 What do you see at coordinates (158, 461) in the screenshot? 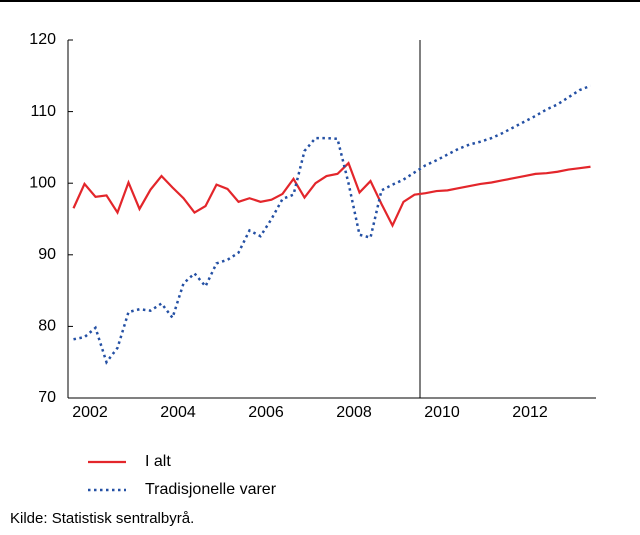
I see `legend-label: I alt` at bounding box center [158, 461].